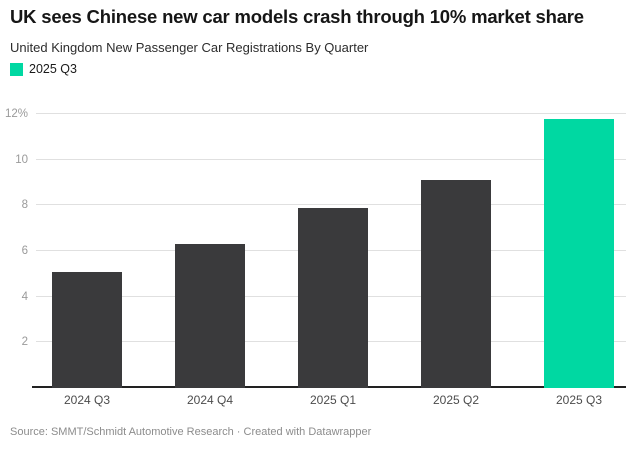 The width and height of the screenshot is (634, 449). What do you see at coordinates (24, 342) in the screenshot?
I see `y-axis-tick-label: 2` at bounding box center [24, 342].